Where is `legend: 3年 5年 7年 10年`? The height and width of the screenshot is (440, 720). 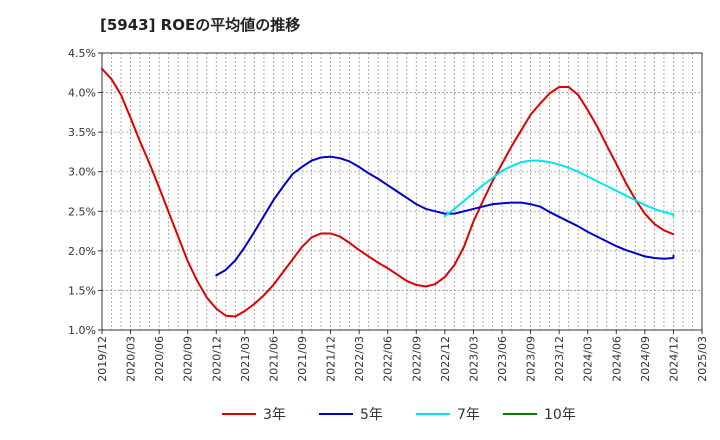
legend: 3年 5年 7年 10年 is located at coordinates (399, 415).